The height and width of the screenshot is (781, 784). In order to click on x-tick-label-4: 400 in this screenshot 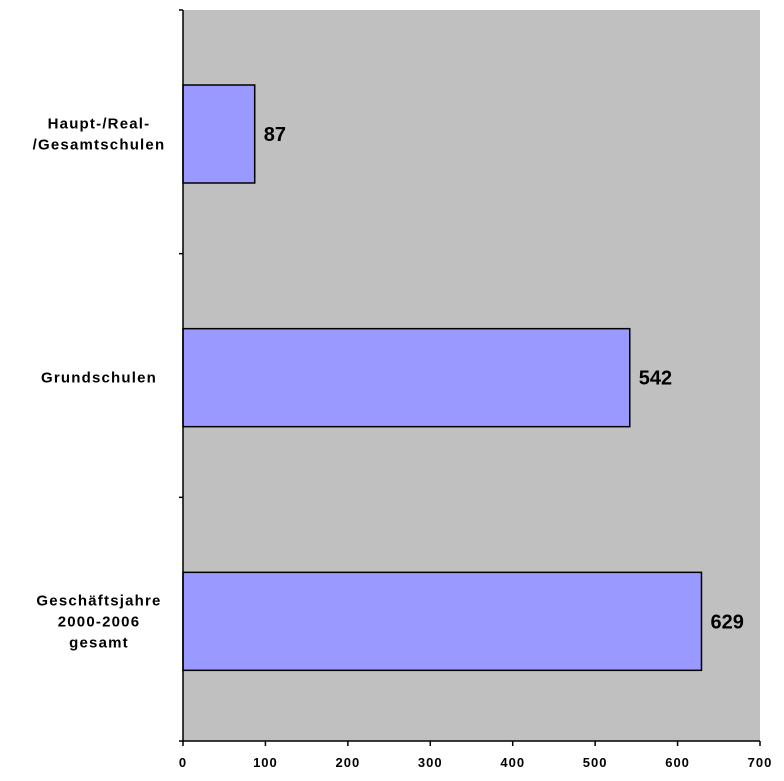, I will do `click(512, 762)`.